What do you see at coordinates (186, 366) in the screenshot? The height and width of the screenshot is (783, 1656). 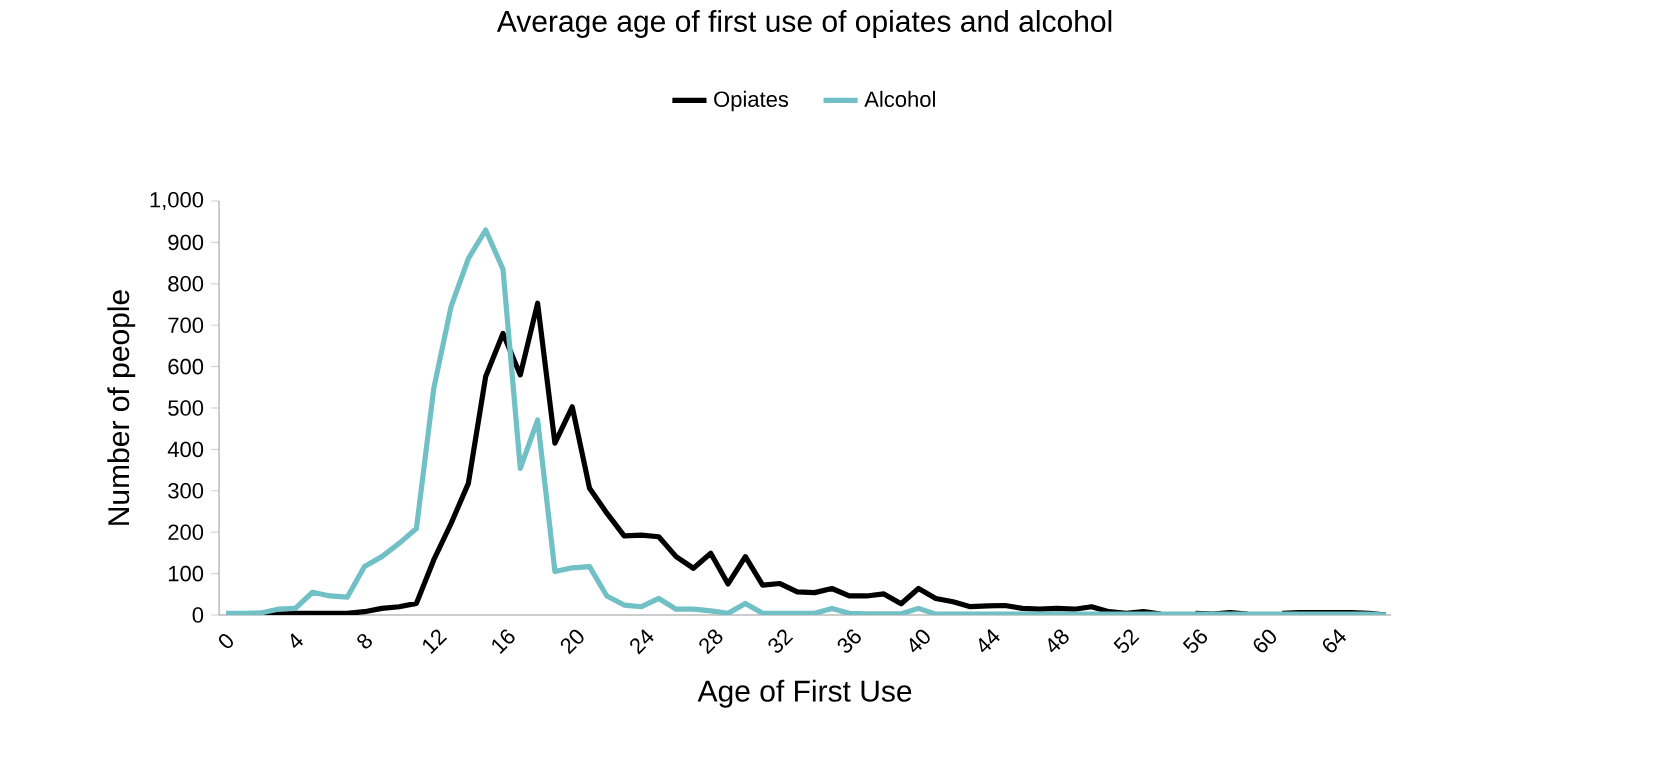 I see `y-tick-label: 600` at bounding box center [186, 366].